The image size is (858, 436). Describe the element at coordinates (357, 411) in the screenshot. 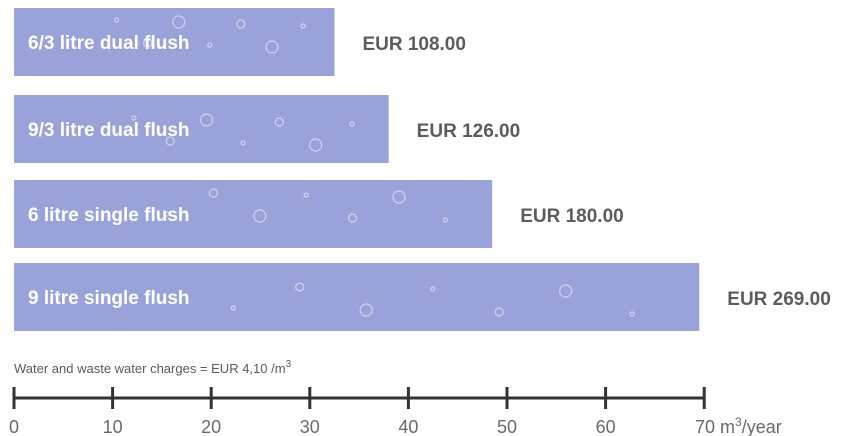

I see `x-axis: 0 10 20 30 40 50 60` at that location.